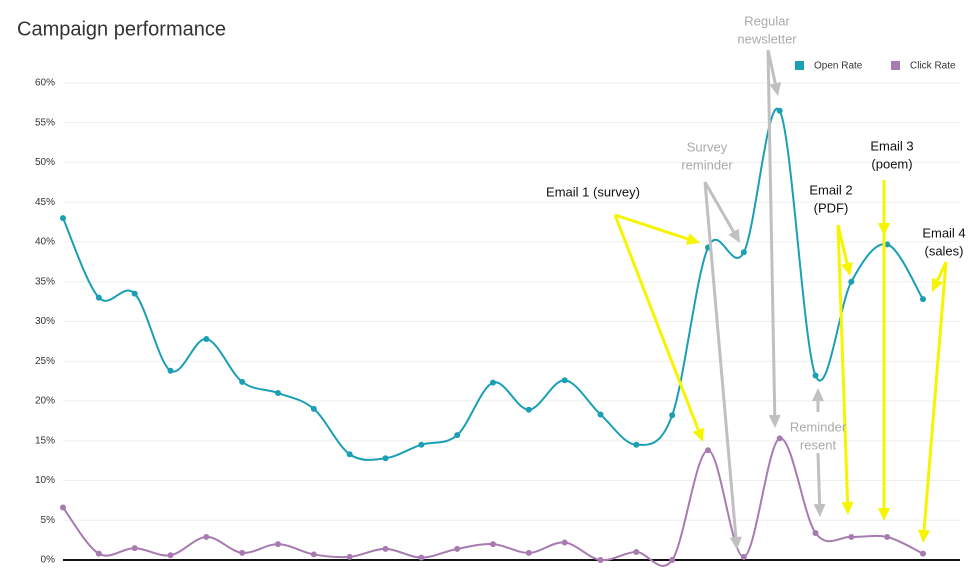 This screenshot has width=974, height=581. Describe the element at coordinates (48, 520) in the screenshot. I see `y-tick-label: 5%` at that location.